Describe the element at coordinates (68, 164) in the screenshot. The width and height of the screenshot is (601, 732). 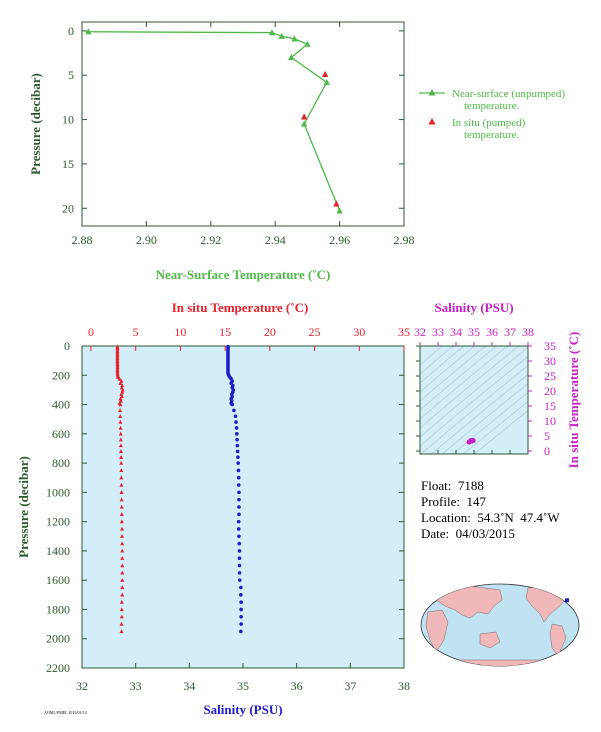
I see `near-surface-y-tick-label: 15` at that location.